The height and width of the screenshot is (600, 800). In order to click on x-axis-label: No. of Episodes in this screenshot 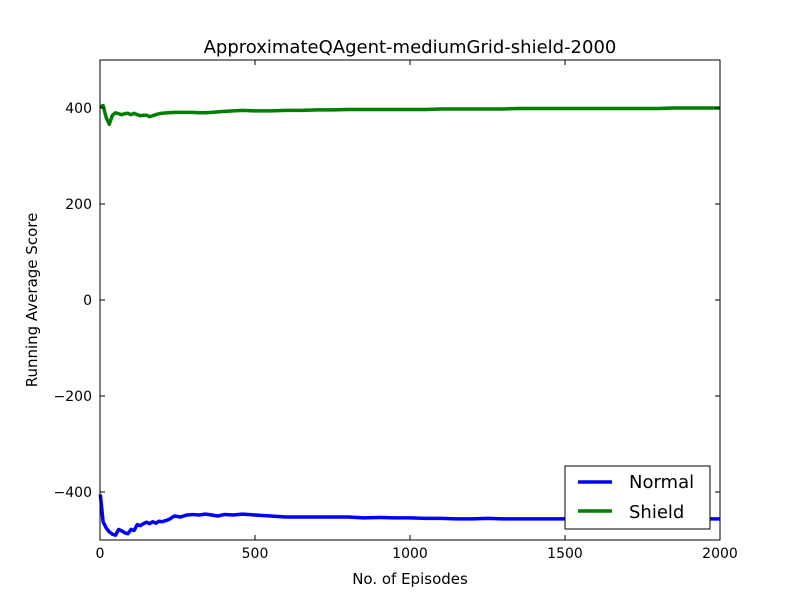, I will do `click(410, 579)`.